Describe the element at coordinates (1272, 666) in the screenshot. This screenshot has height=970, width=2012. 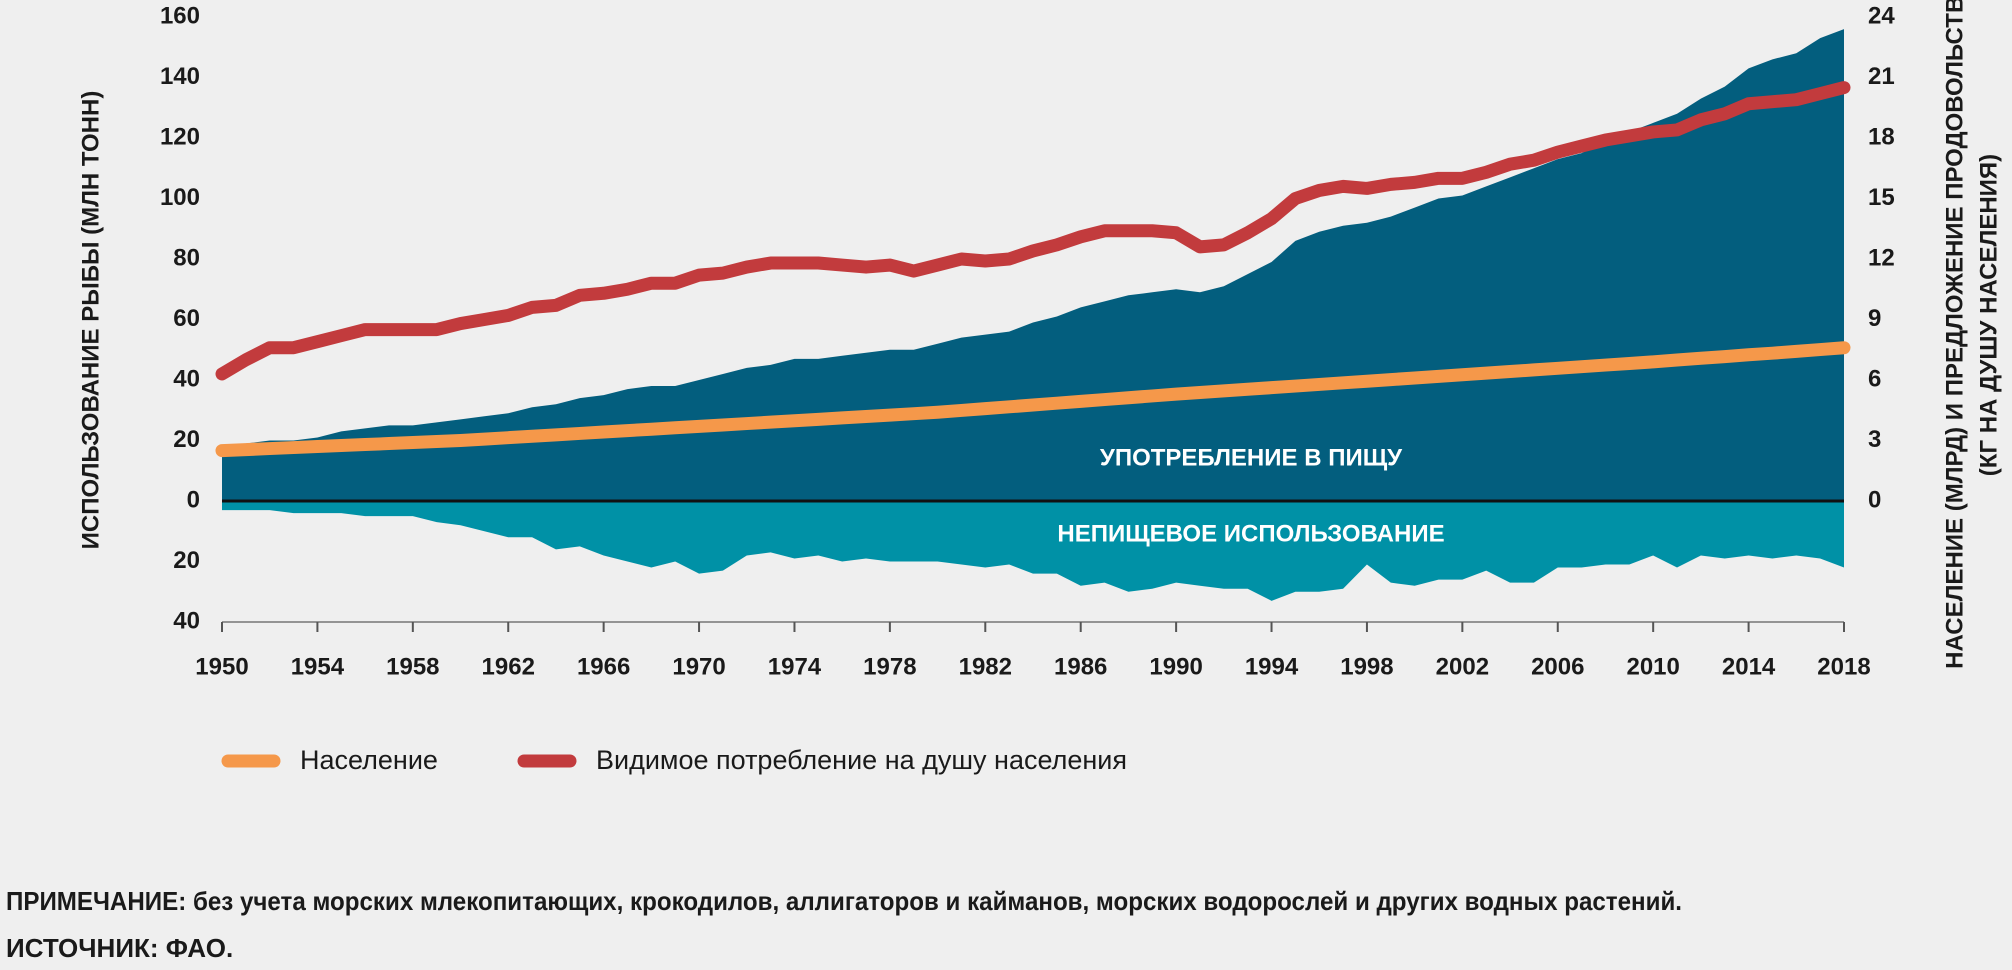
I see `x-tick-label: 1994` at that location.